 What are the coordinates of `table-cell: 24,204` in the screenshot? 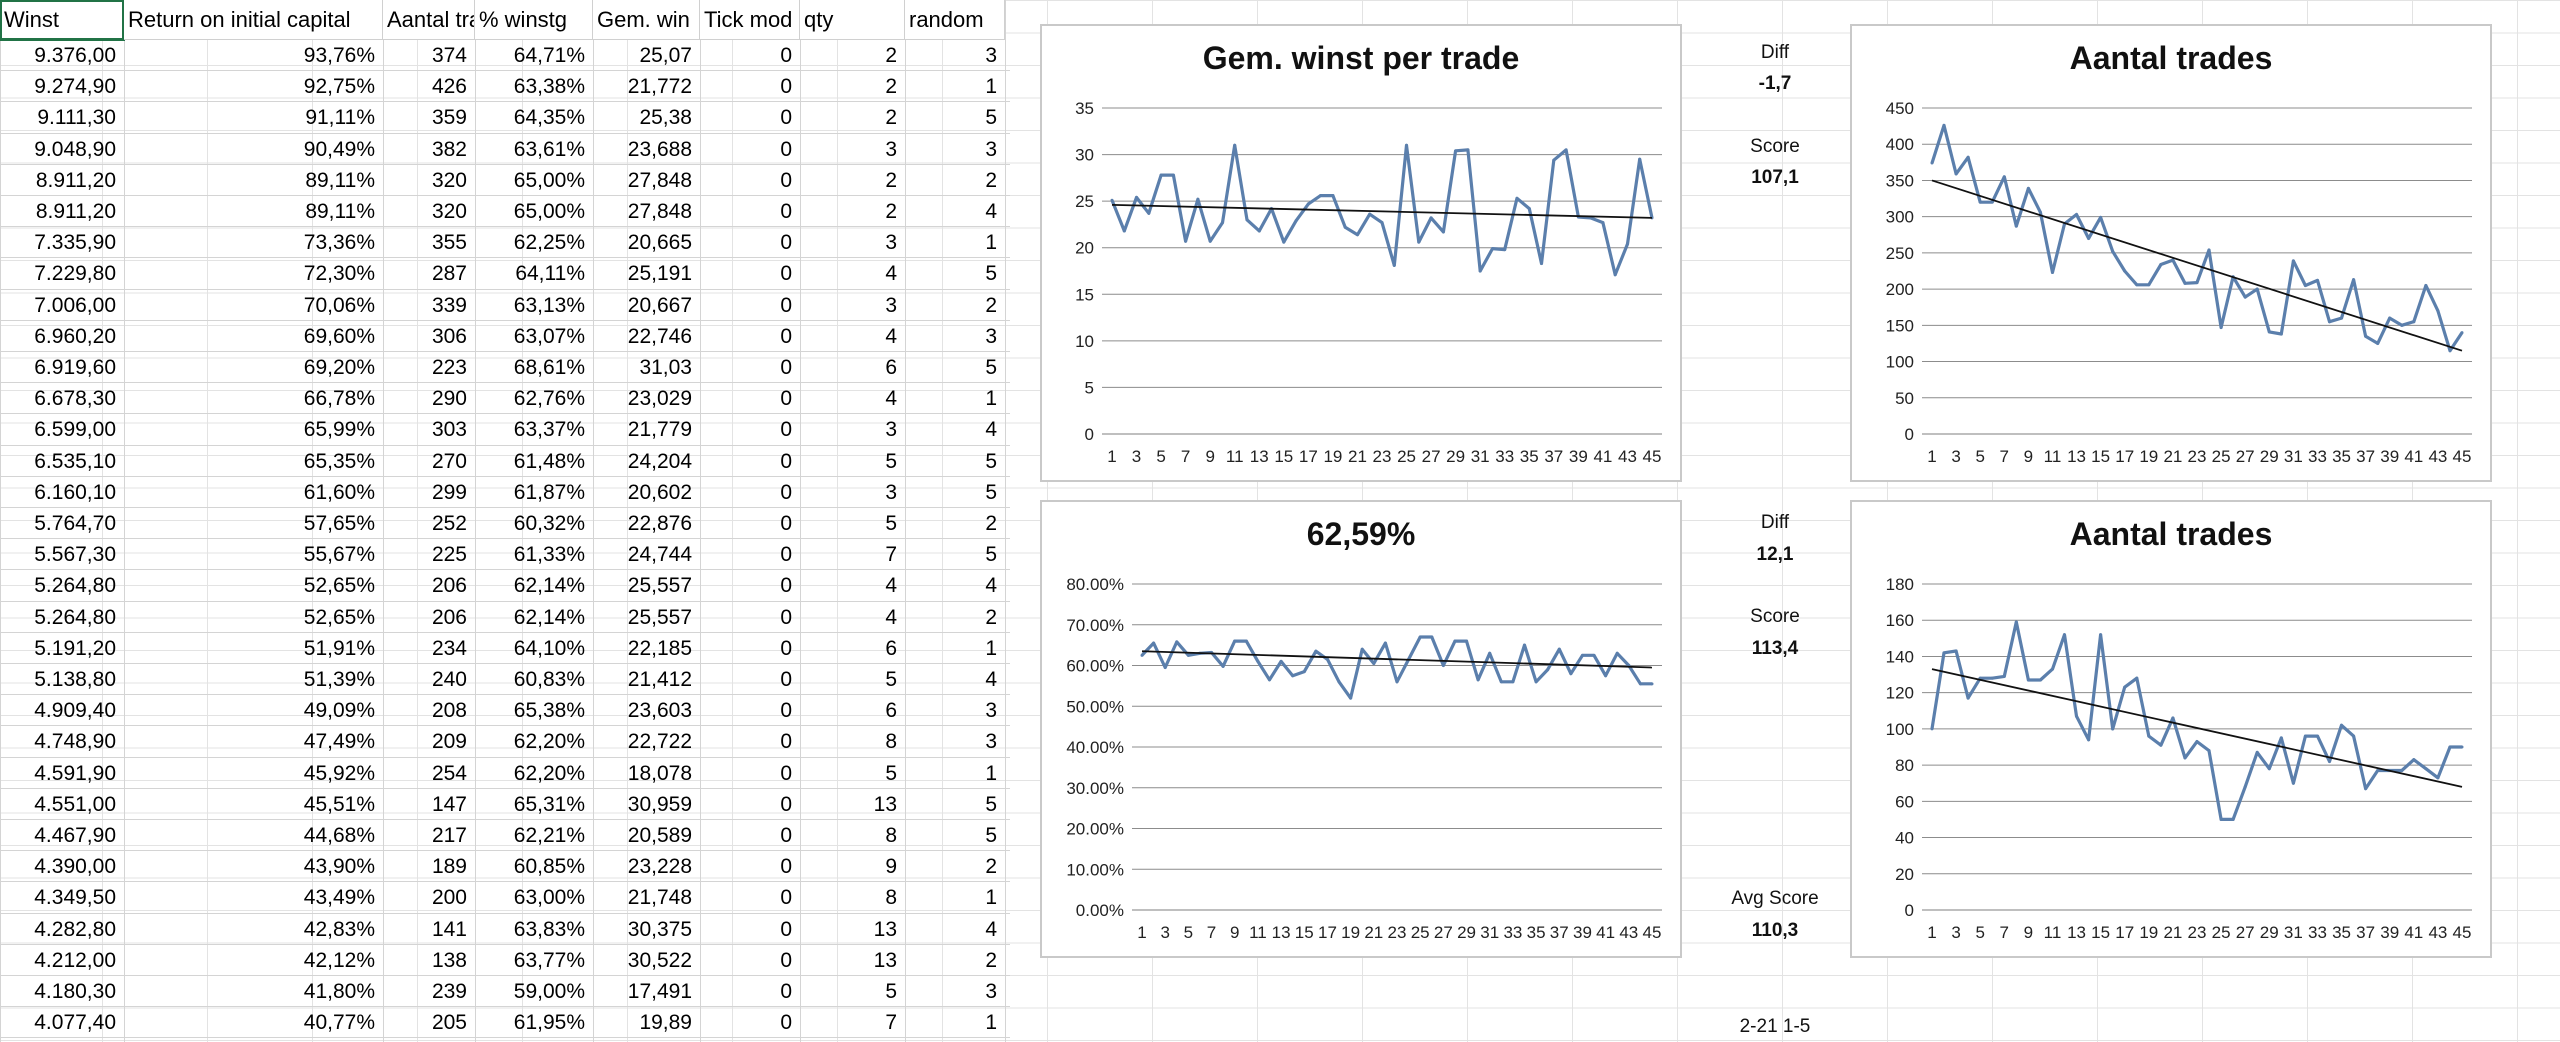 It's located at (659, 461).